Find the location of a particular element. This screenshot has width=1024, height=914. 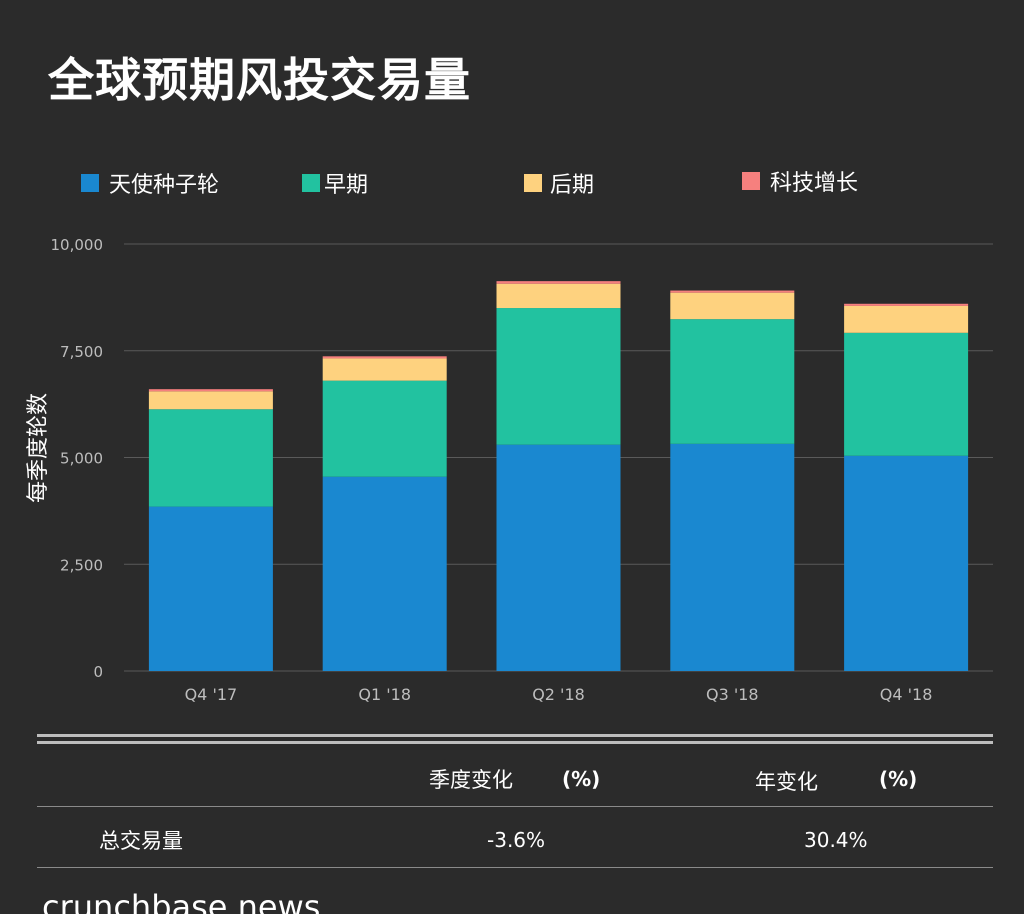

x-tick-label: Q2 '18 is located at coordinates (558, 694).